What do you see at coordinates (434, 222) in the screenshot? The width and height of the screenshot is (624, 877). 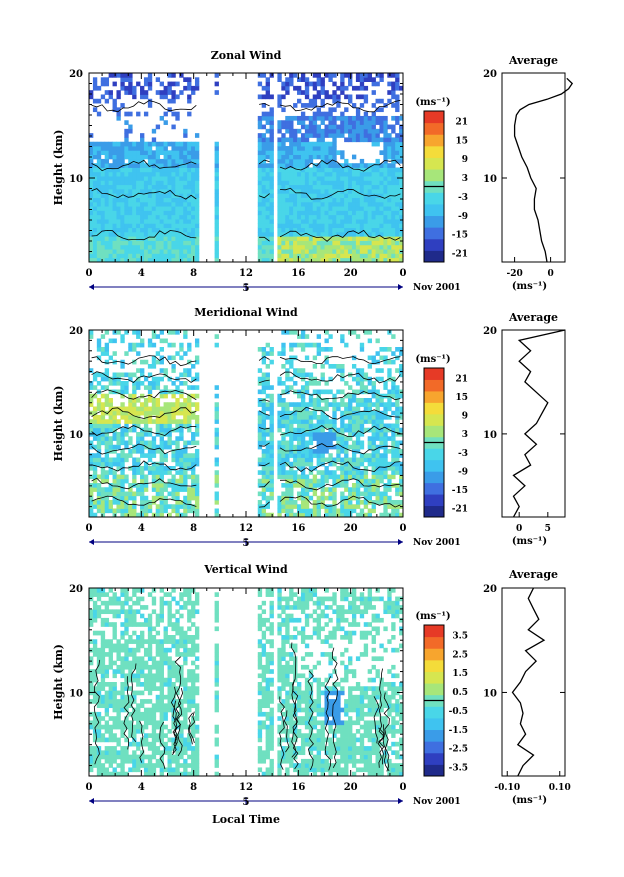 I see `colorbar-segment` at bounding box center [434, 222].